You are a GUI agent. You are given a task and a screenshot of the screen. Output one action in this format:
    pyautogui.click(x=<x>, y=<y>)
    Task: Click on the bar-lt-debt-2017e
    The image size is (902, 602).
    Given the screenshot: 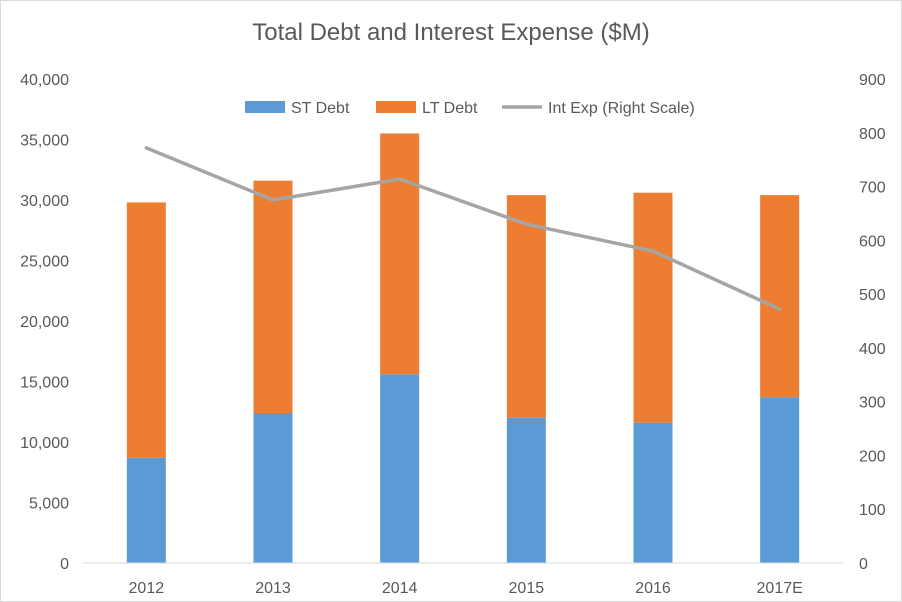 What is the action you would take?
    pyautogui.click(x=780, y=296)
    